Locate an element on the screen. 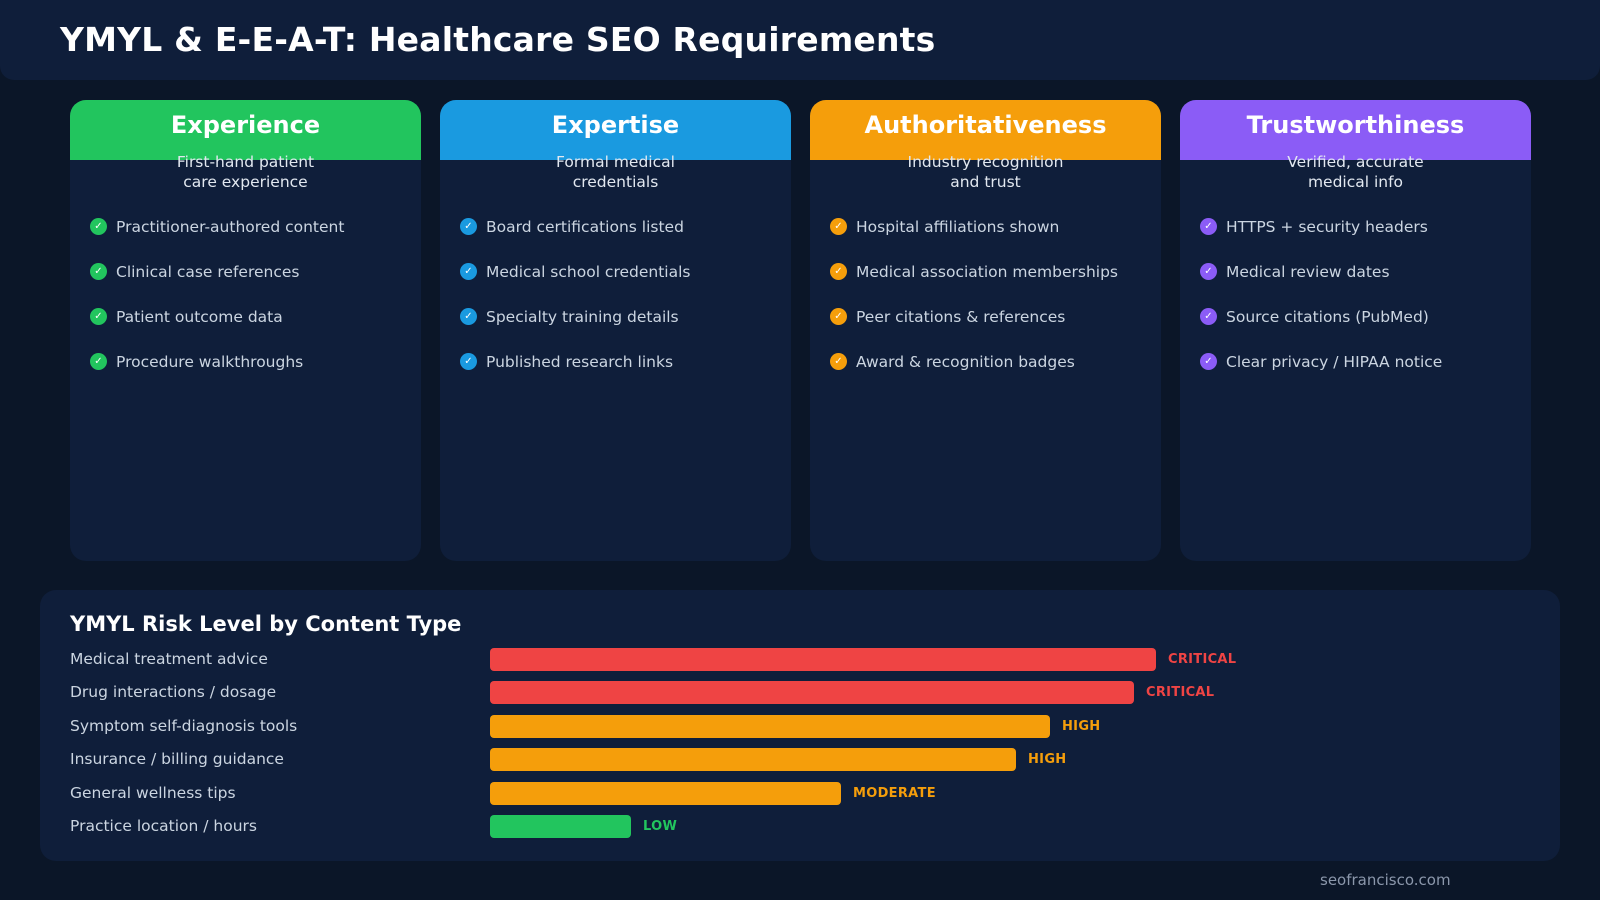 The height and width of the screenshot is (900, 1600). checklist-item-label: Published research links is located at coordinates (580, 361).